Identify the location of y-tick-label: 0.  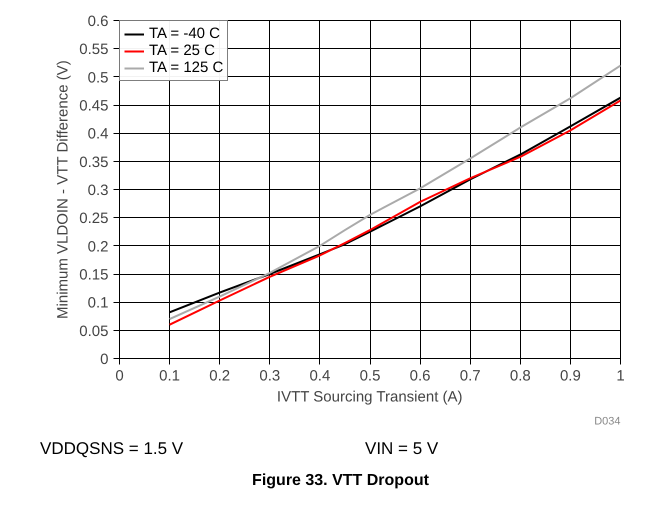
(104, 359).